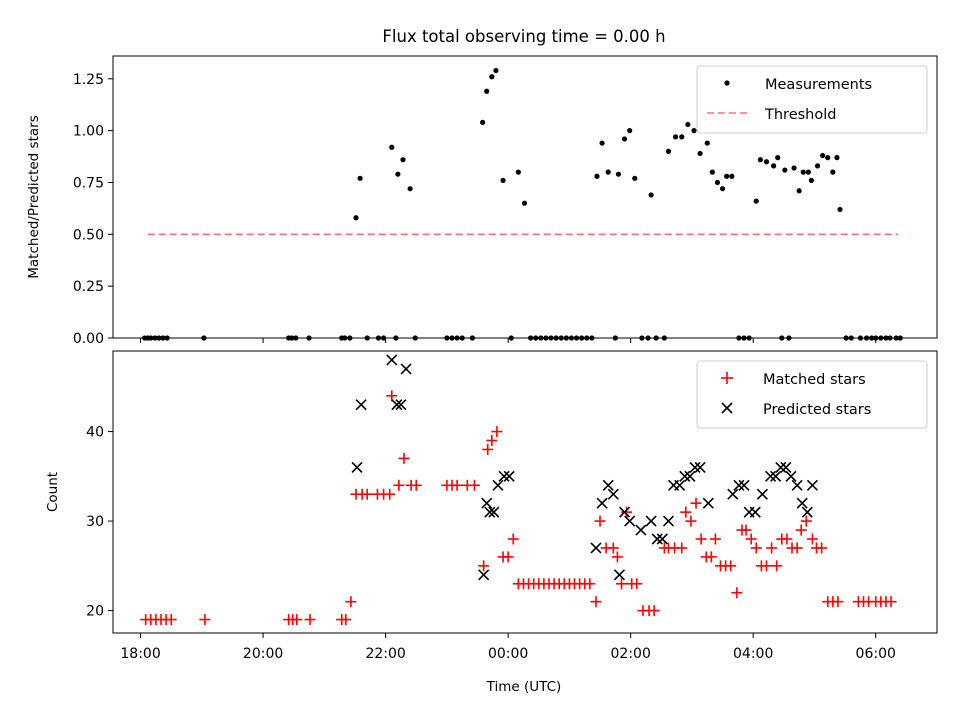  What do you see at coordinates (818, 85) in the screenshot?
I see `measurements-legend-label: Measurements` at bounding box center [818, 85].